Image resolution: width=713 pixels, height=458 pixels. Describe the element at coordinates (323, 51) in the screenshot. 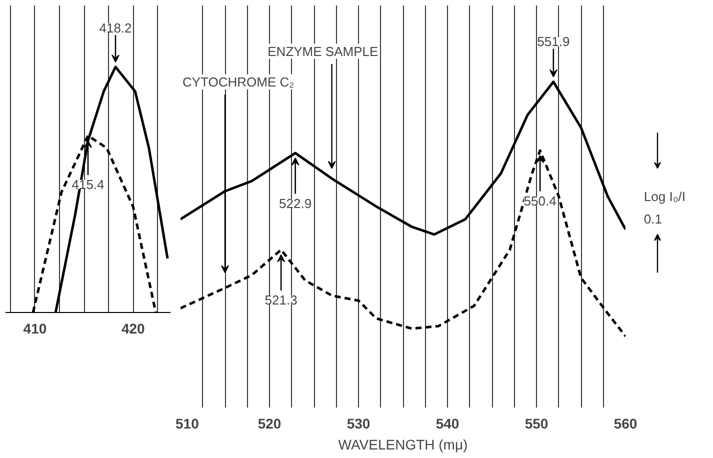

I see `text: ENZYME SAMPLE` at that location.